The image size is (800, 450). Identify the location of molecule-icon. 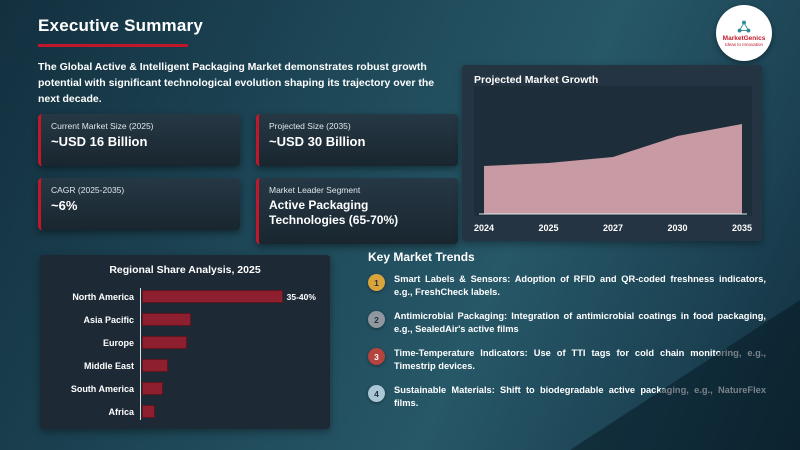
(744, 26).